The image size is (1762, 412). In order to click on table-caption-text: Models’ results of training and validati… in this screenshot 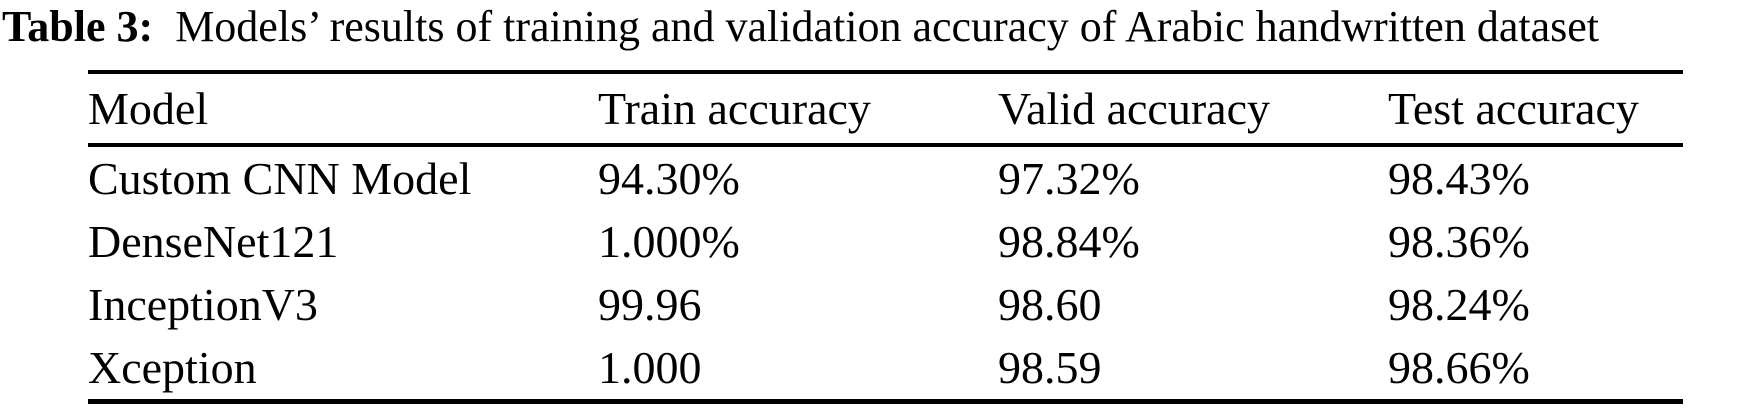, I will do `click(887, 26)`.